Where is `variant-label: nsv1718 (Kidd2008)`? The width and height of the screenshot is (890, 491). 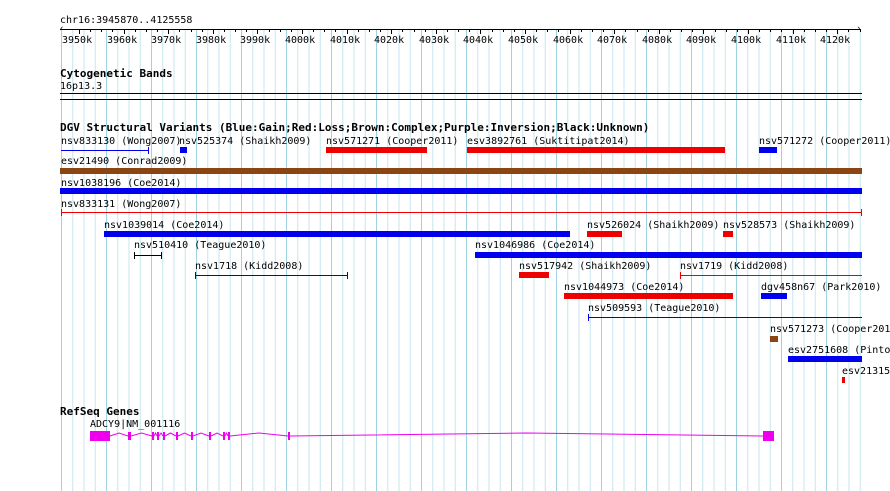 variant-label: nsv1718 (Kidd2008) is located at coordinates (249, 266).